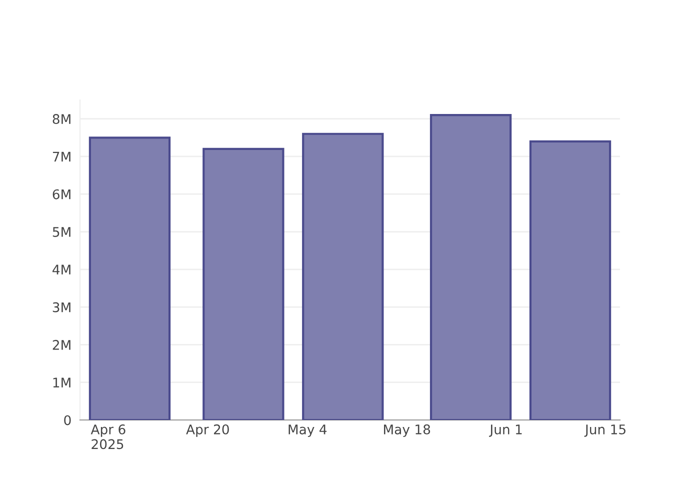  What do you see at coordinates (61, 119) in the screenshot?
I see `y-tick-label: 8M` at bounding box center [61, 119].